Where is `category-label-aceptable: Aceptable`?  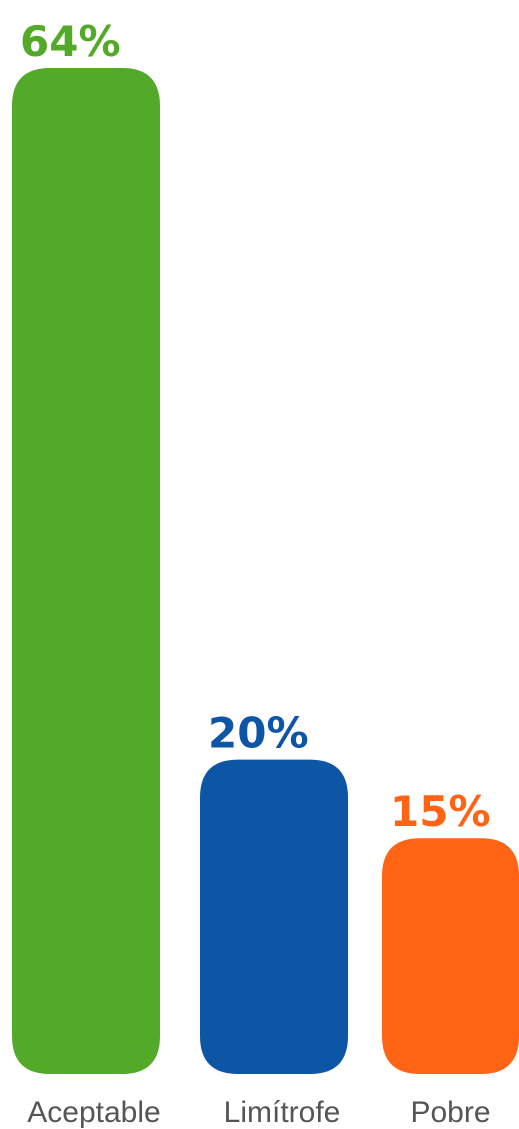
category-label-aceptable: Aceptable is located at coordinates (93, 1112).